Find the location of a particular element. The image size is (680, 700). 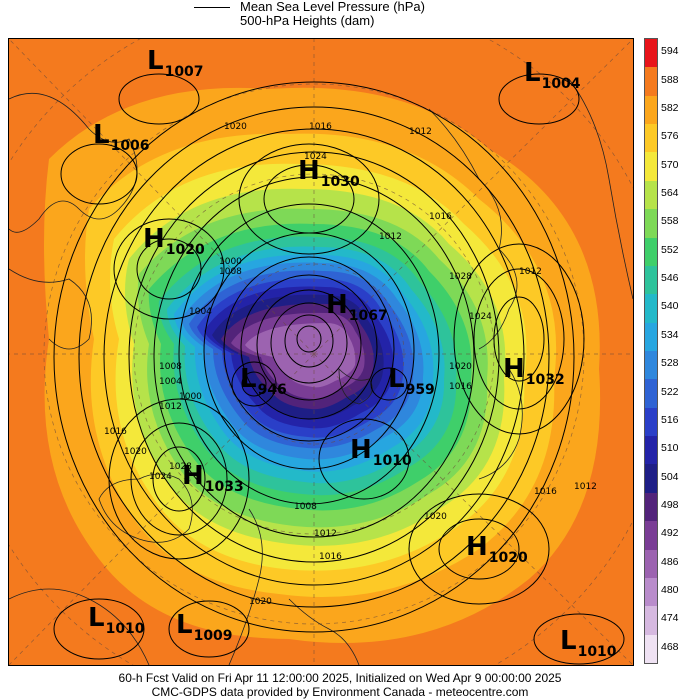

colorbar-label: 552 is located at coordinates (670, 249).